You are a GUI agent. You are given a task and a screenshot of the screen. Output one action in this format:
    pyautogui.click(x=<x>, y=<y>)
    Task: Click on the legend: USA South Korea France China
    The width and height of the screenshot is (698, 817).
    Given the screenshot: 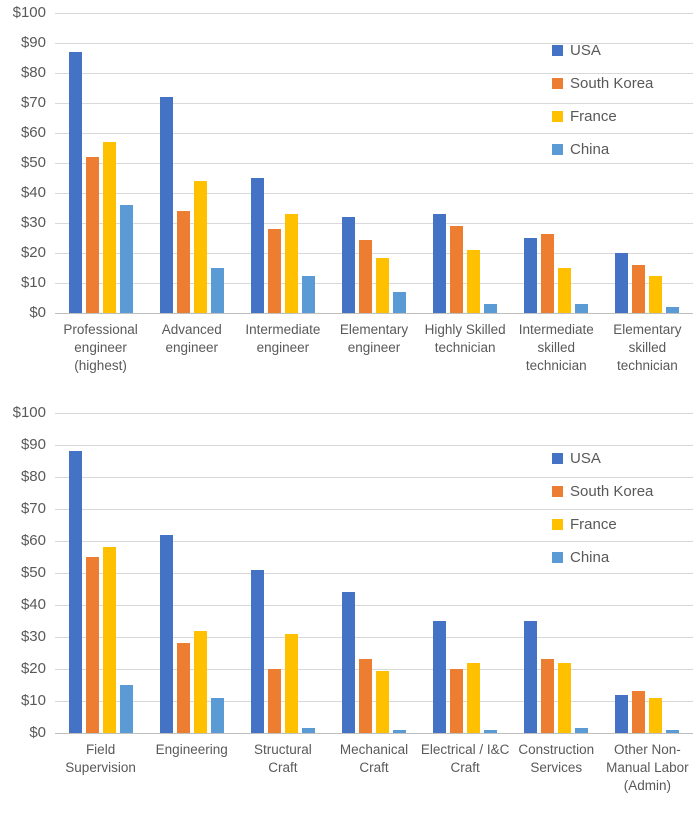 What is the action you would take?
    pyautogui.click(x=602, y=100)
    